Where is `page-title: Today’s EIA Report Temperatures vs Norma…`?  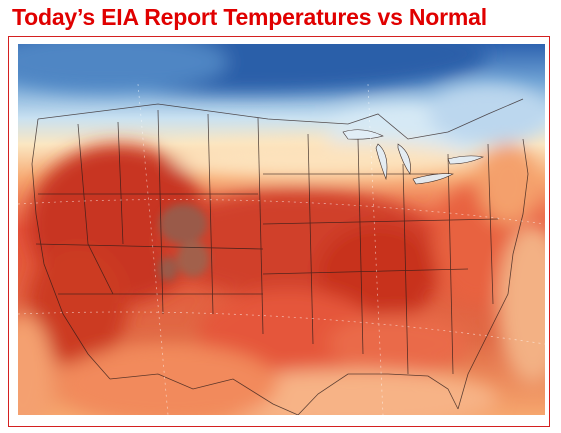
page-title: Today’s EIA Report Temperatures vs Norma… is located at coordinates (249, 17).